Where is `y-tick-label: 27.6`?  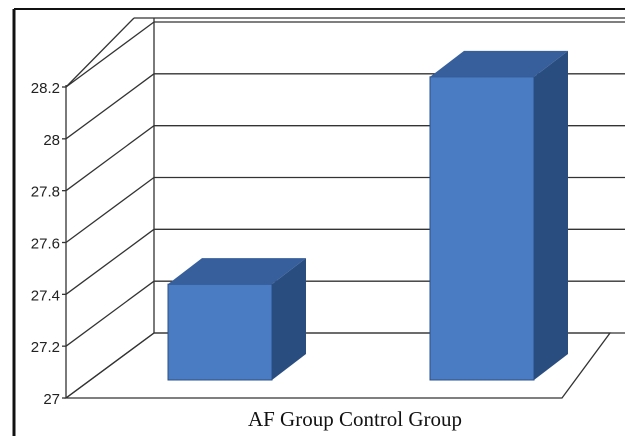 y-tick-label: 27.6 is located at coordinates (45, 244).